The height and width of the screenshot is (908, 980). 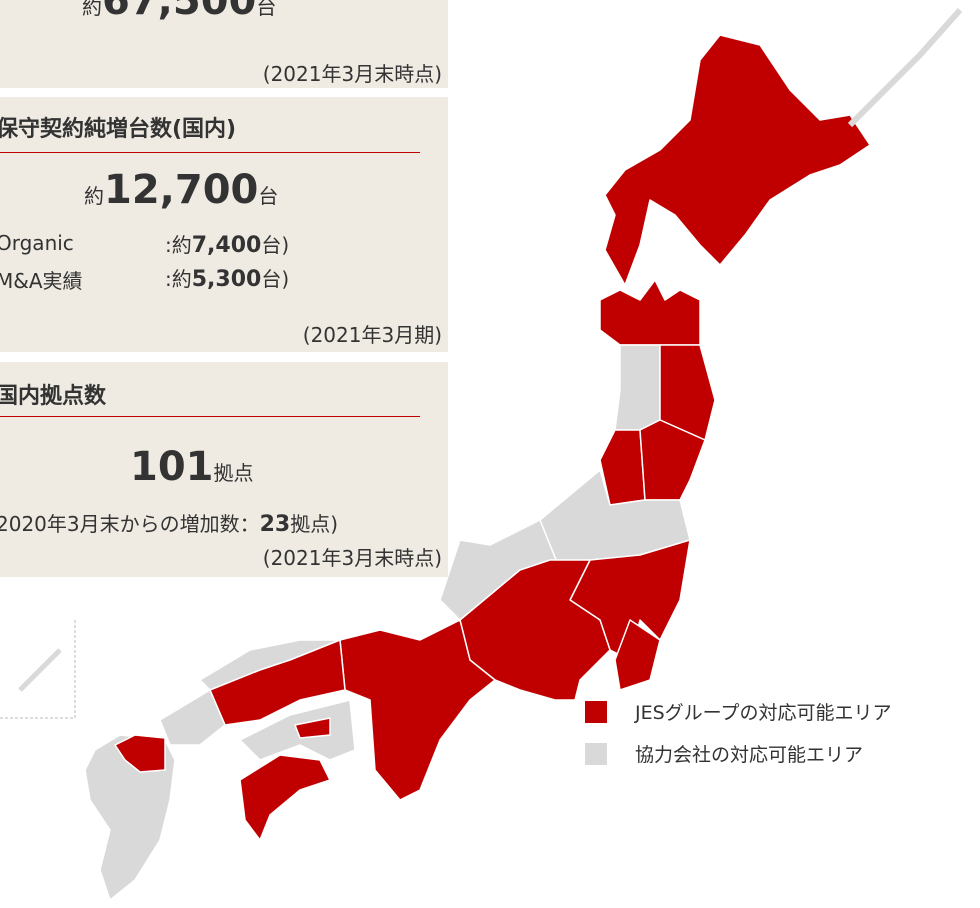 I want to click on text: 7,400, so click(x=226, y=245).